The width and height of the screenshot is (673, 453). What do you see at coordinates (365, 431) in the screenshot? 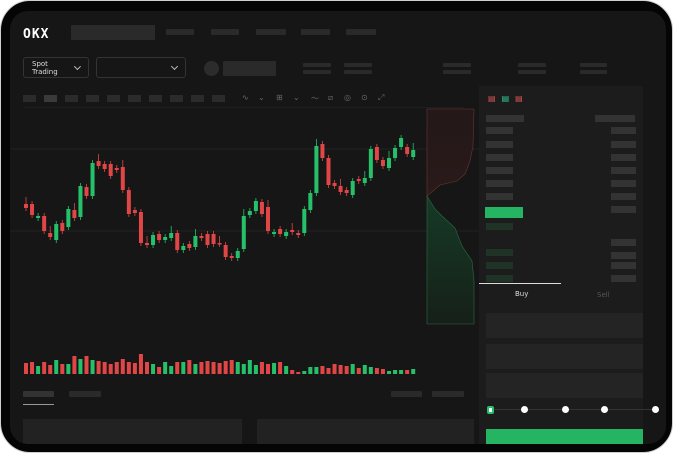
I see `order-card` at bounding box center [365, 431].